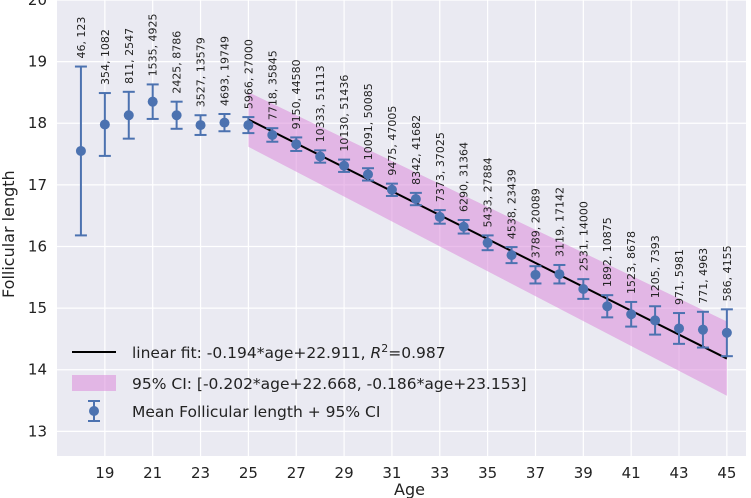 The height and width of the screenshot is (498, 751). What do you see at coordinates (375, 353) in the screenshot?
I see `legend-fit-r2-base: R` at bounding box center [375, 353].